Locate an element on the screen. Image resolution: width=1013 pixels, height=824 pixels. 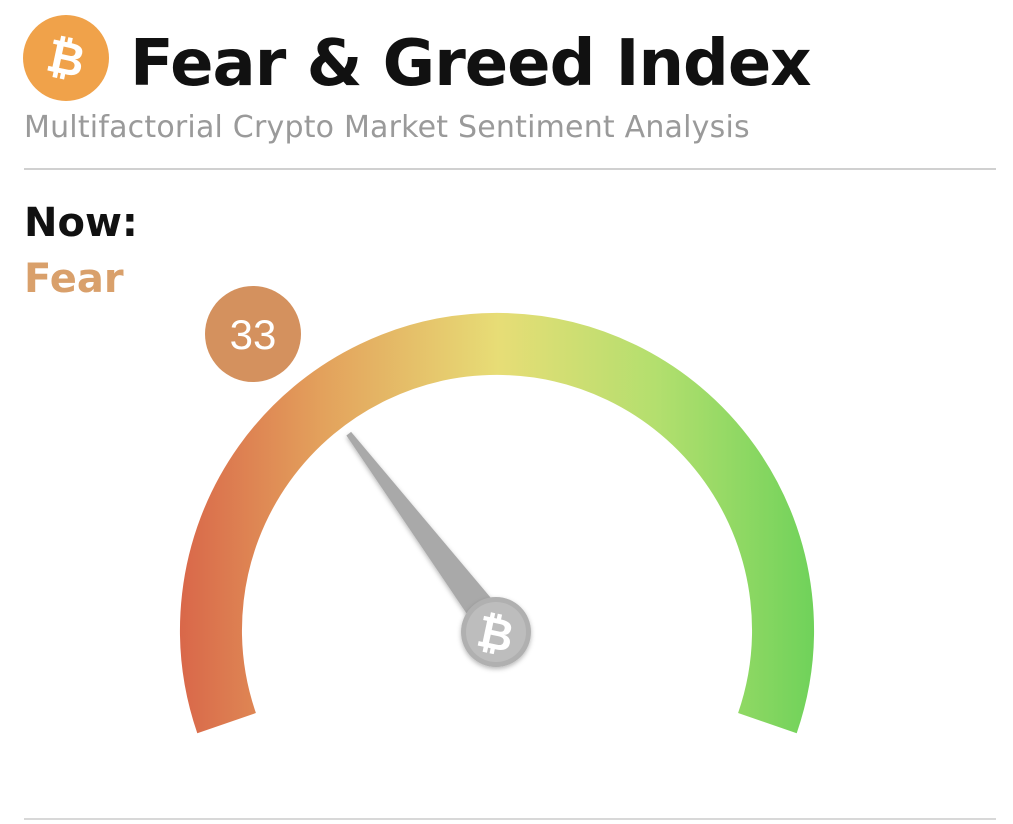
value-badge-text: 33 is located at coordinates (253, 334).